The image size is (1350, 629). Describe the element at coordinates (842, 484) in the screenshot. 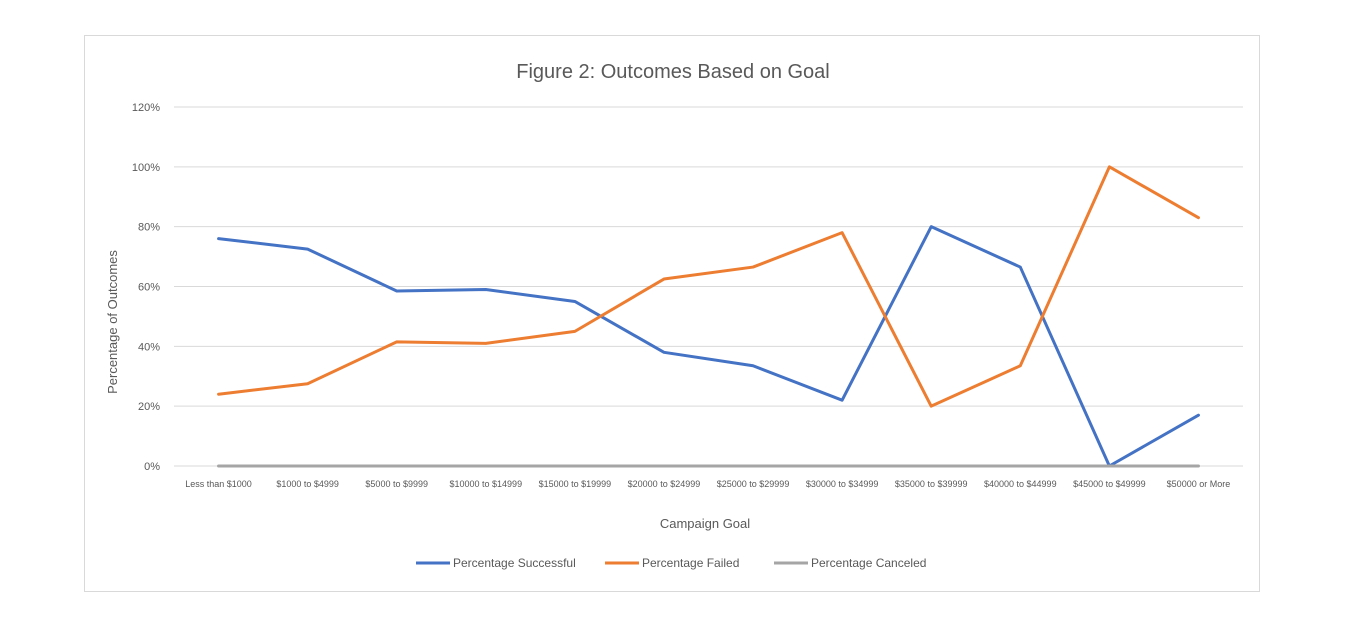

I see `x-tick-label: $30000 to $34999` at that location.